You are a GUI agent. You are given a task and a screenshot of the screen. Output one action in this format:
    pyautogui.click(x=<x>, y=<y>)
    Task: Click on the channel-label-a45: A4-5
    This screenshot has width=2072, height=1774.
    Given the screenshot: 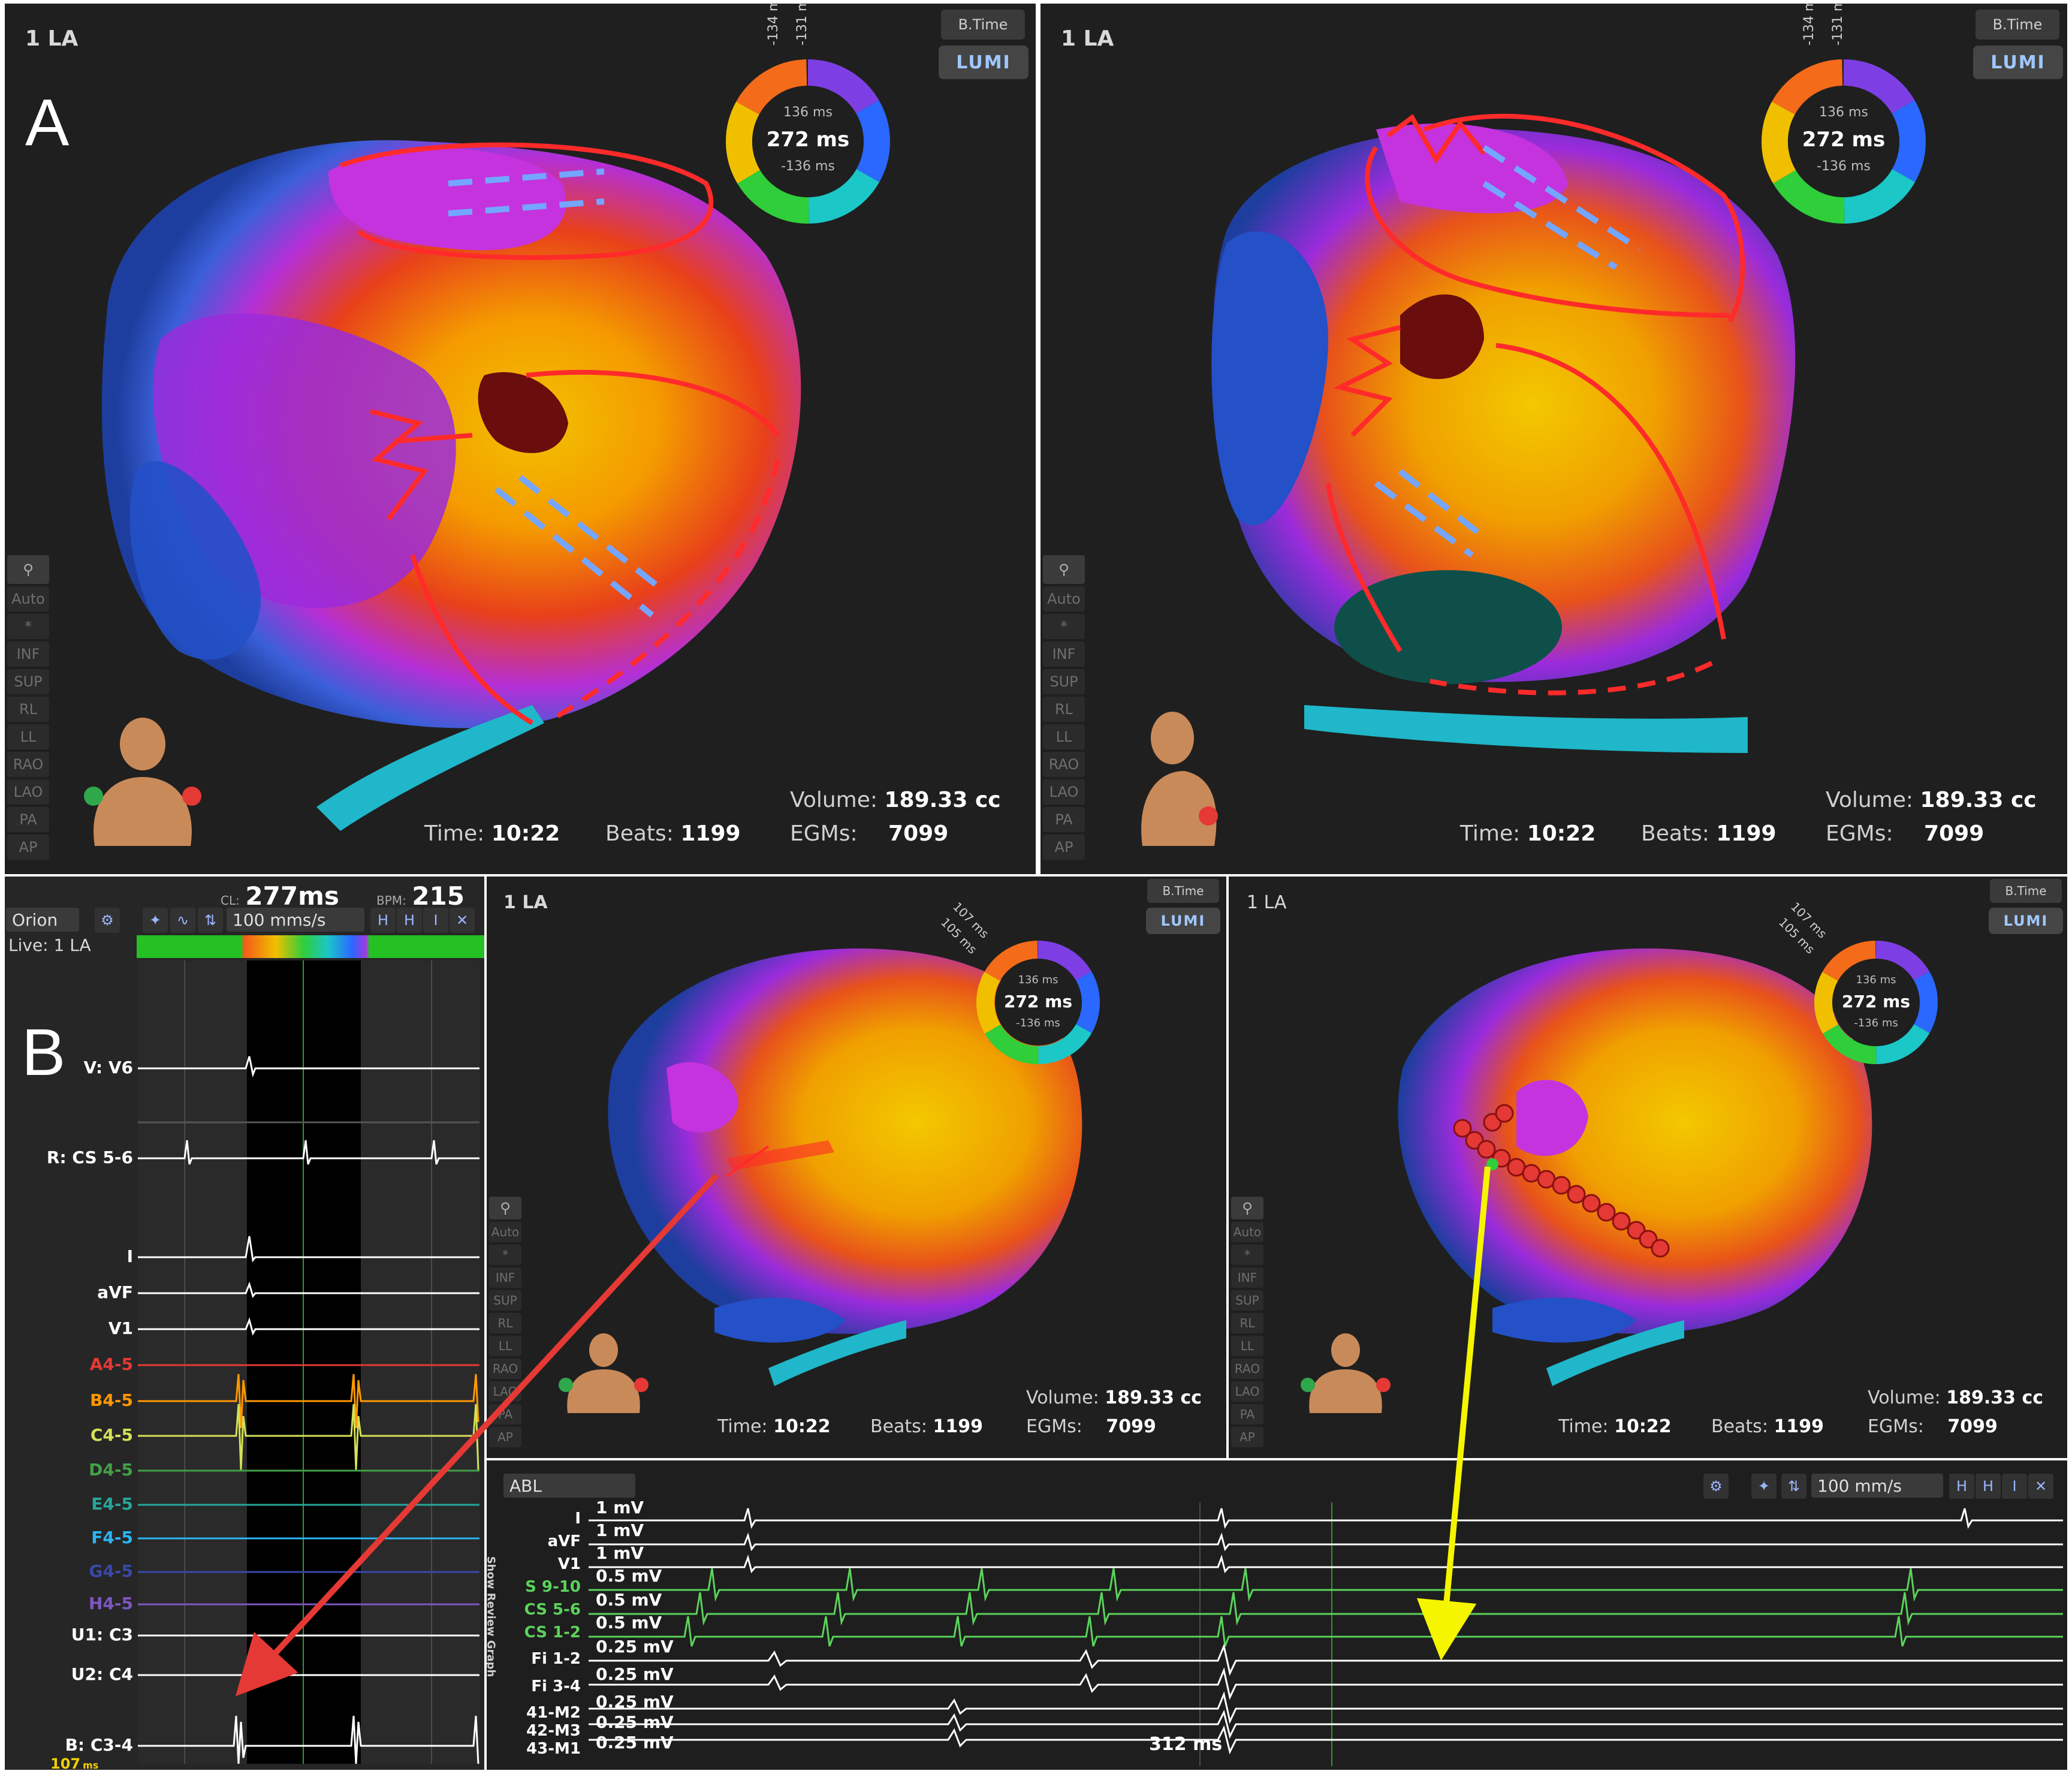 What is the action you would take?
    pyautogui.click(x=111, y=1364)
    